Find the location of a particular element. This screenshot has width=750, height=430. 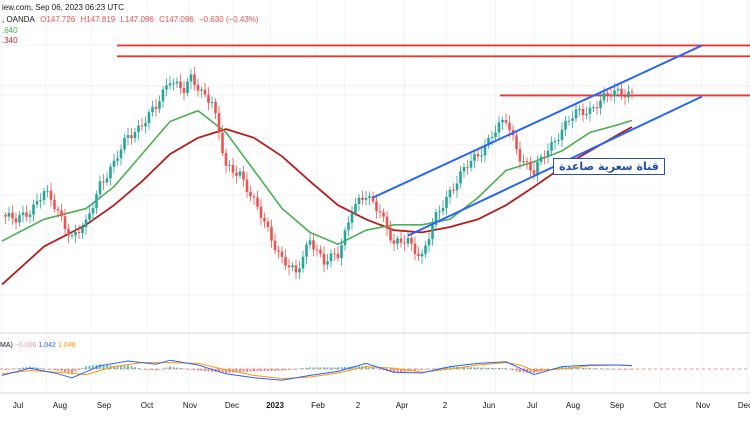

ma-fast-value: .640 is located at coordinates (10, 30).